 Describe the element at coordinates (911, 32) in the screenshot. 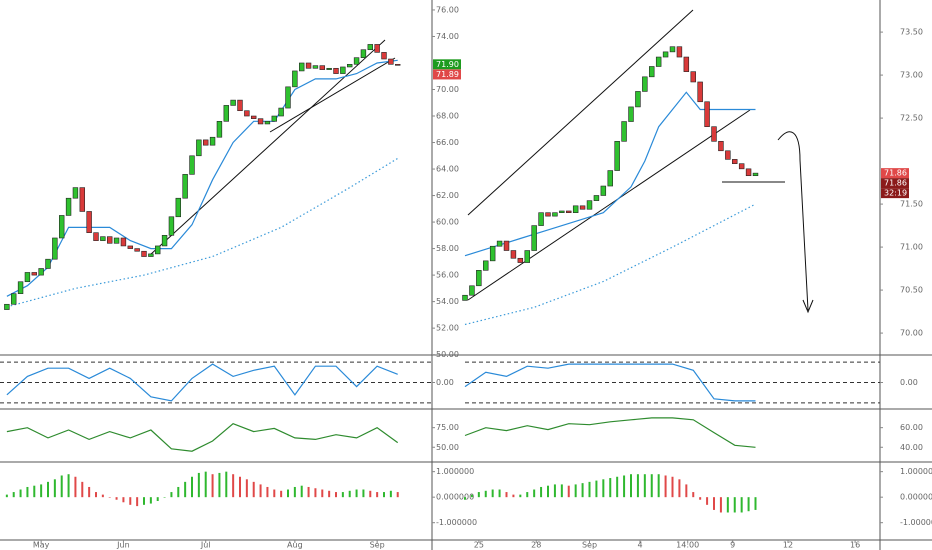

I see `y-tick-label: 73.50` at that location.